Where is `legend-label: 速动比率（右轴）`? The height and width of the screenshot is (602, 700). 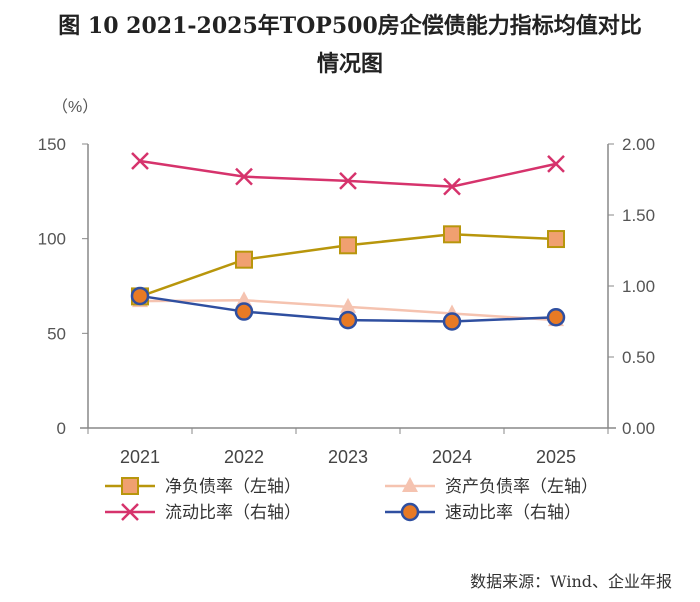
legend-label: 速动比率（右轴） is located at coordinates (513, 513).